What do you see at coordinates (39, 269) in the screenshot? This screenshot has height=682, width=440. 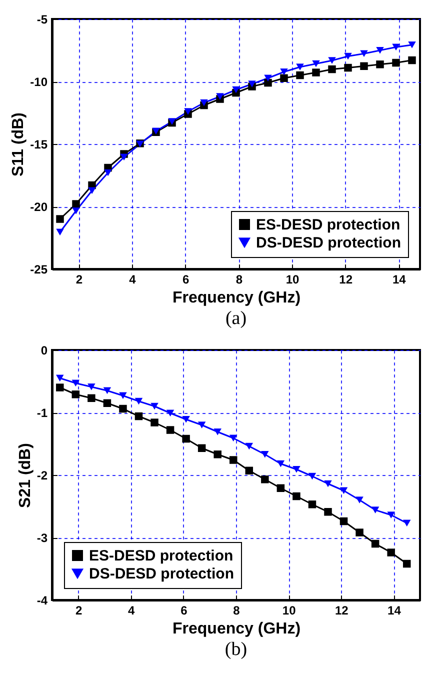 I see `y-tick-label: -25` at bounding box center [39, 269].